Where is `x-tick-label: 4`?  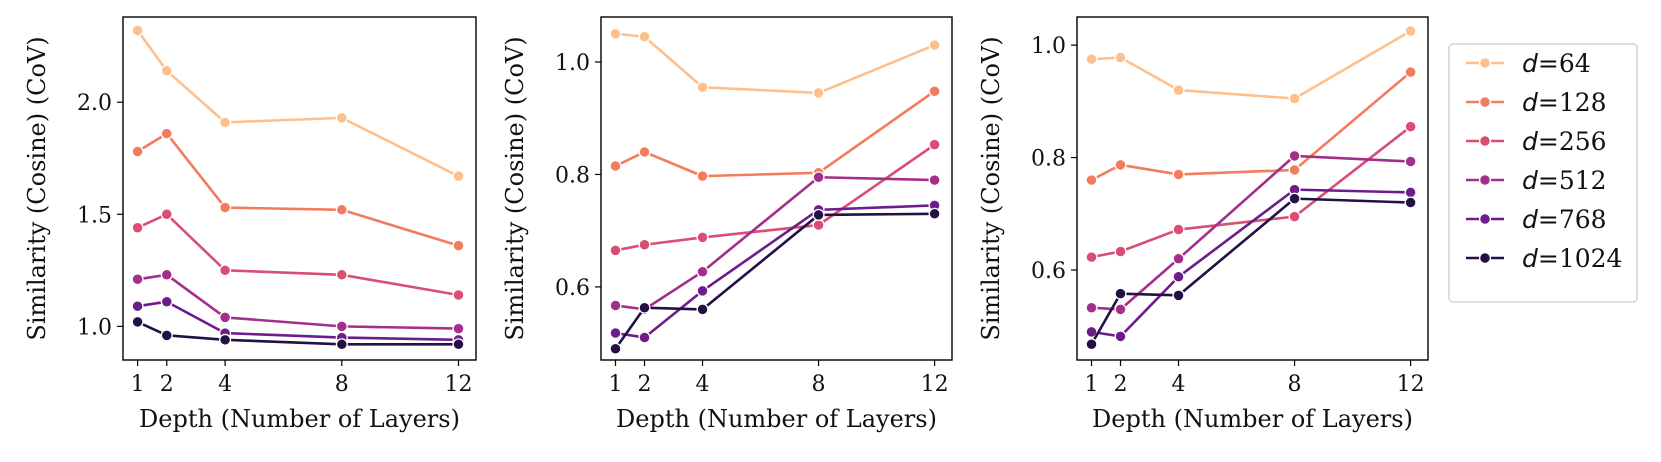 x-tick-label: 4 is located at coordinates (225, 384).